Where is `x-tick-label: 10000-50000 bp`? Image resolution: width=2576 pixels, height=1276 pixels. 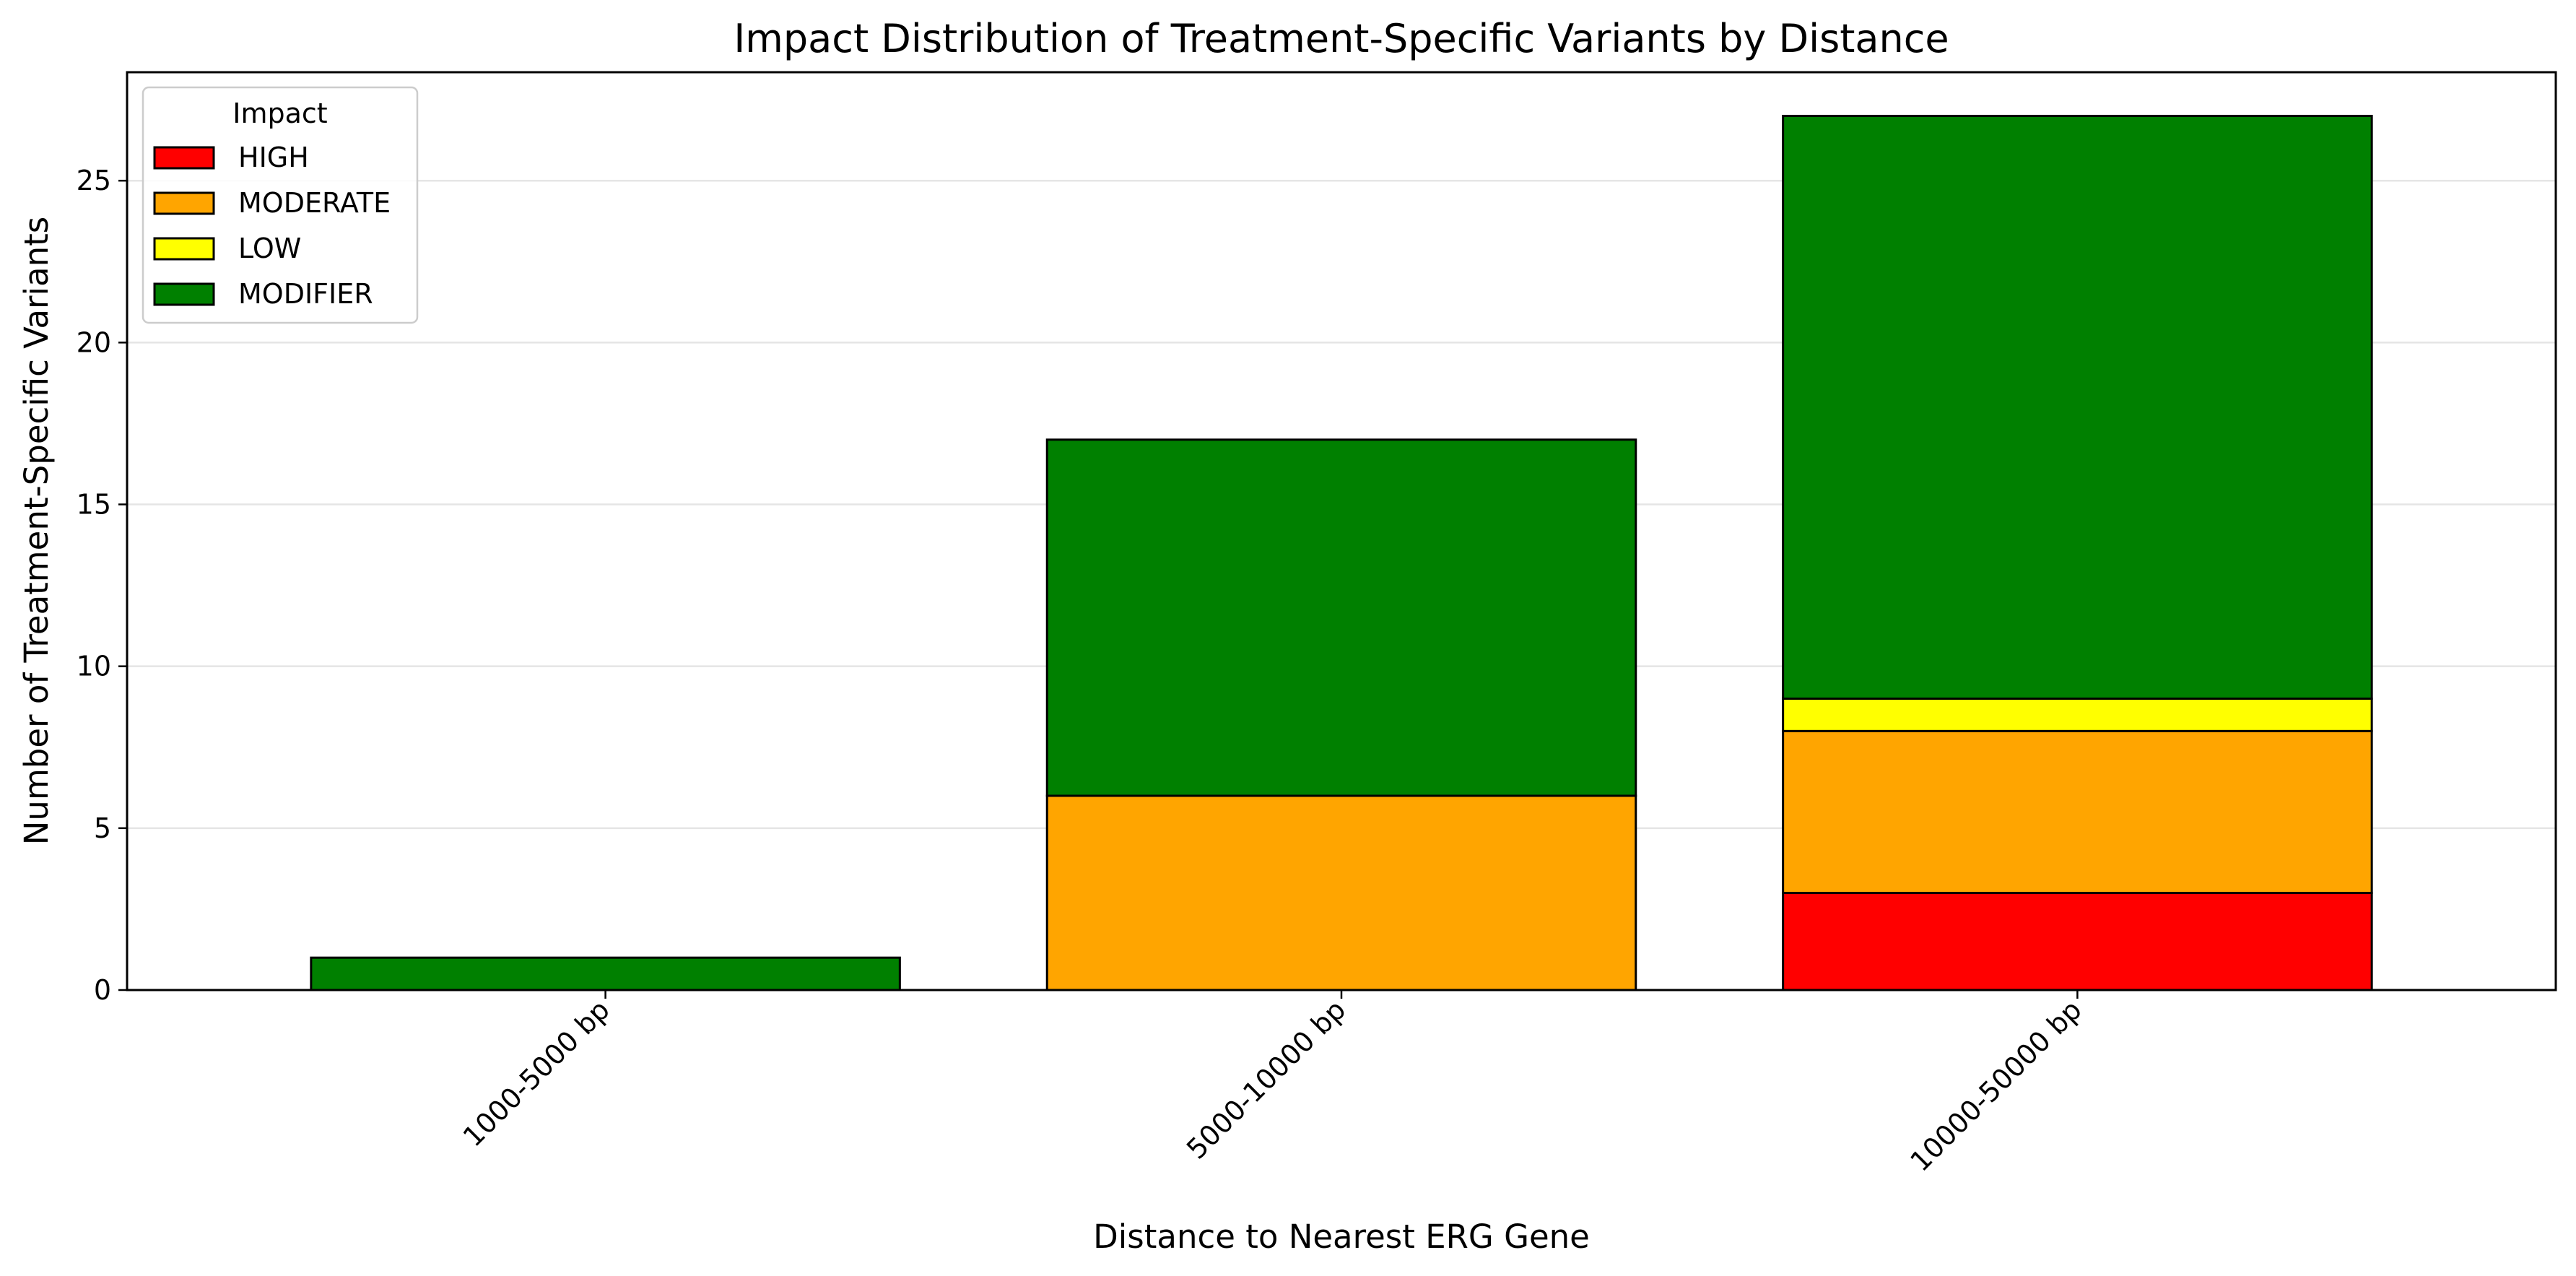
x-tick-label: 10000-50000 bp is located at coordinates (1995, 1085).